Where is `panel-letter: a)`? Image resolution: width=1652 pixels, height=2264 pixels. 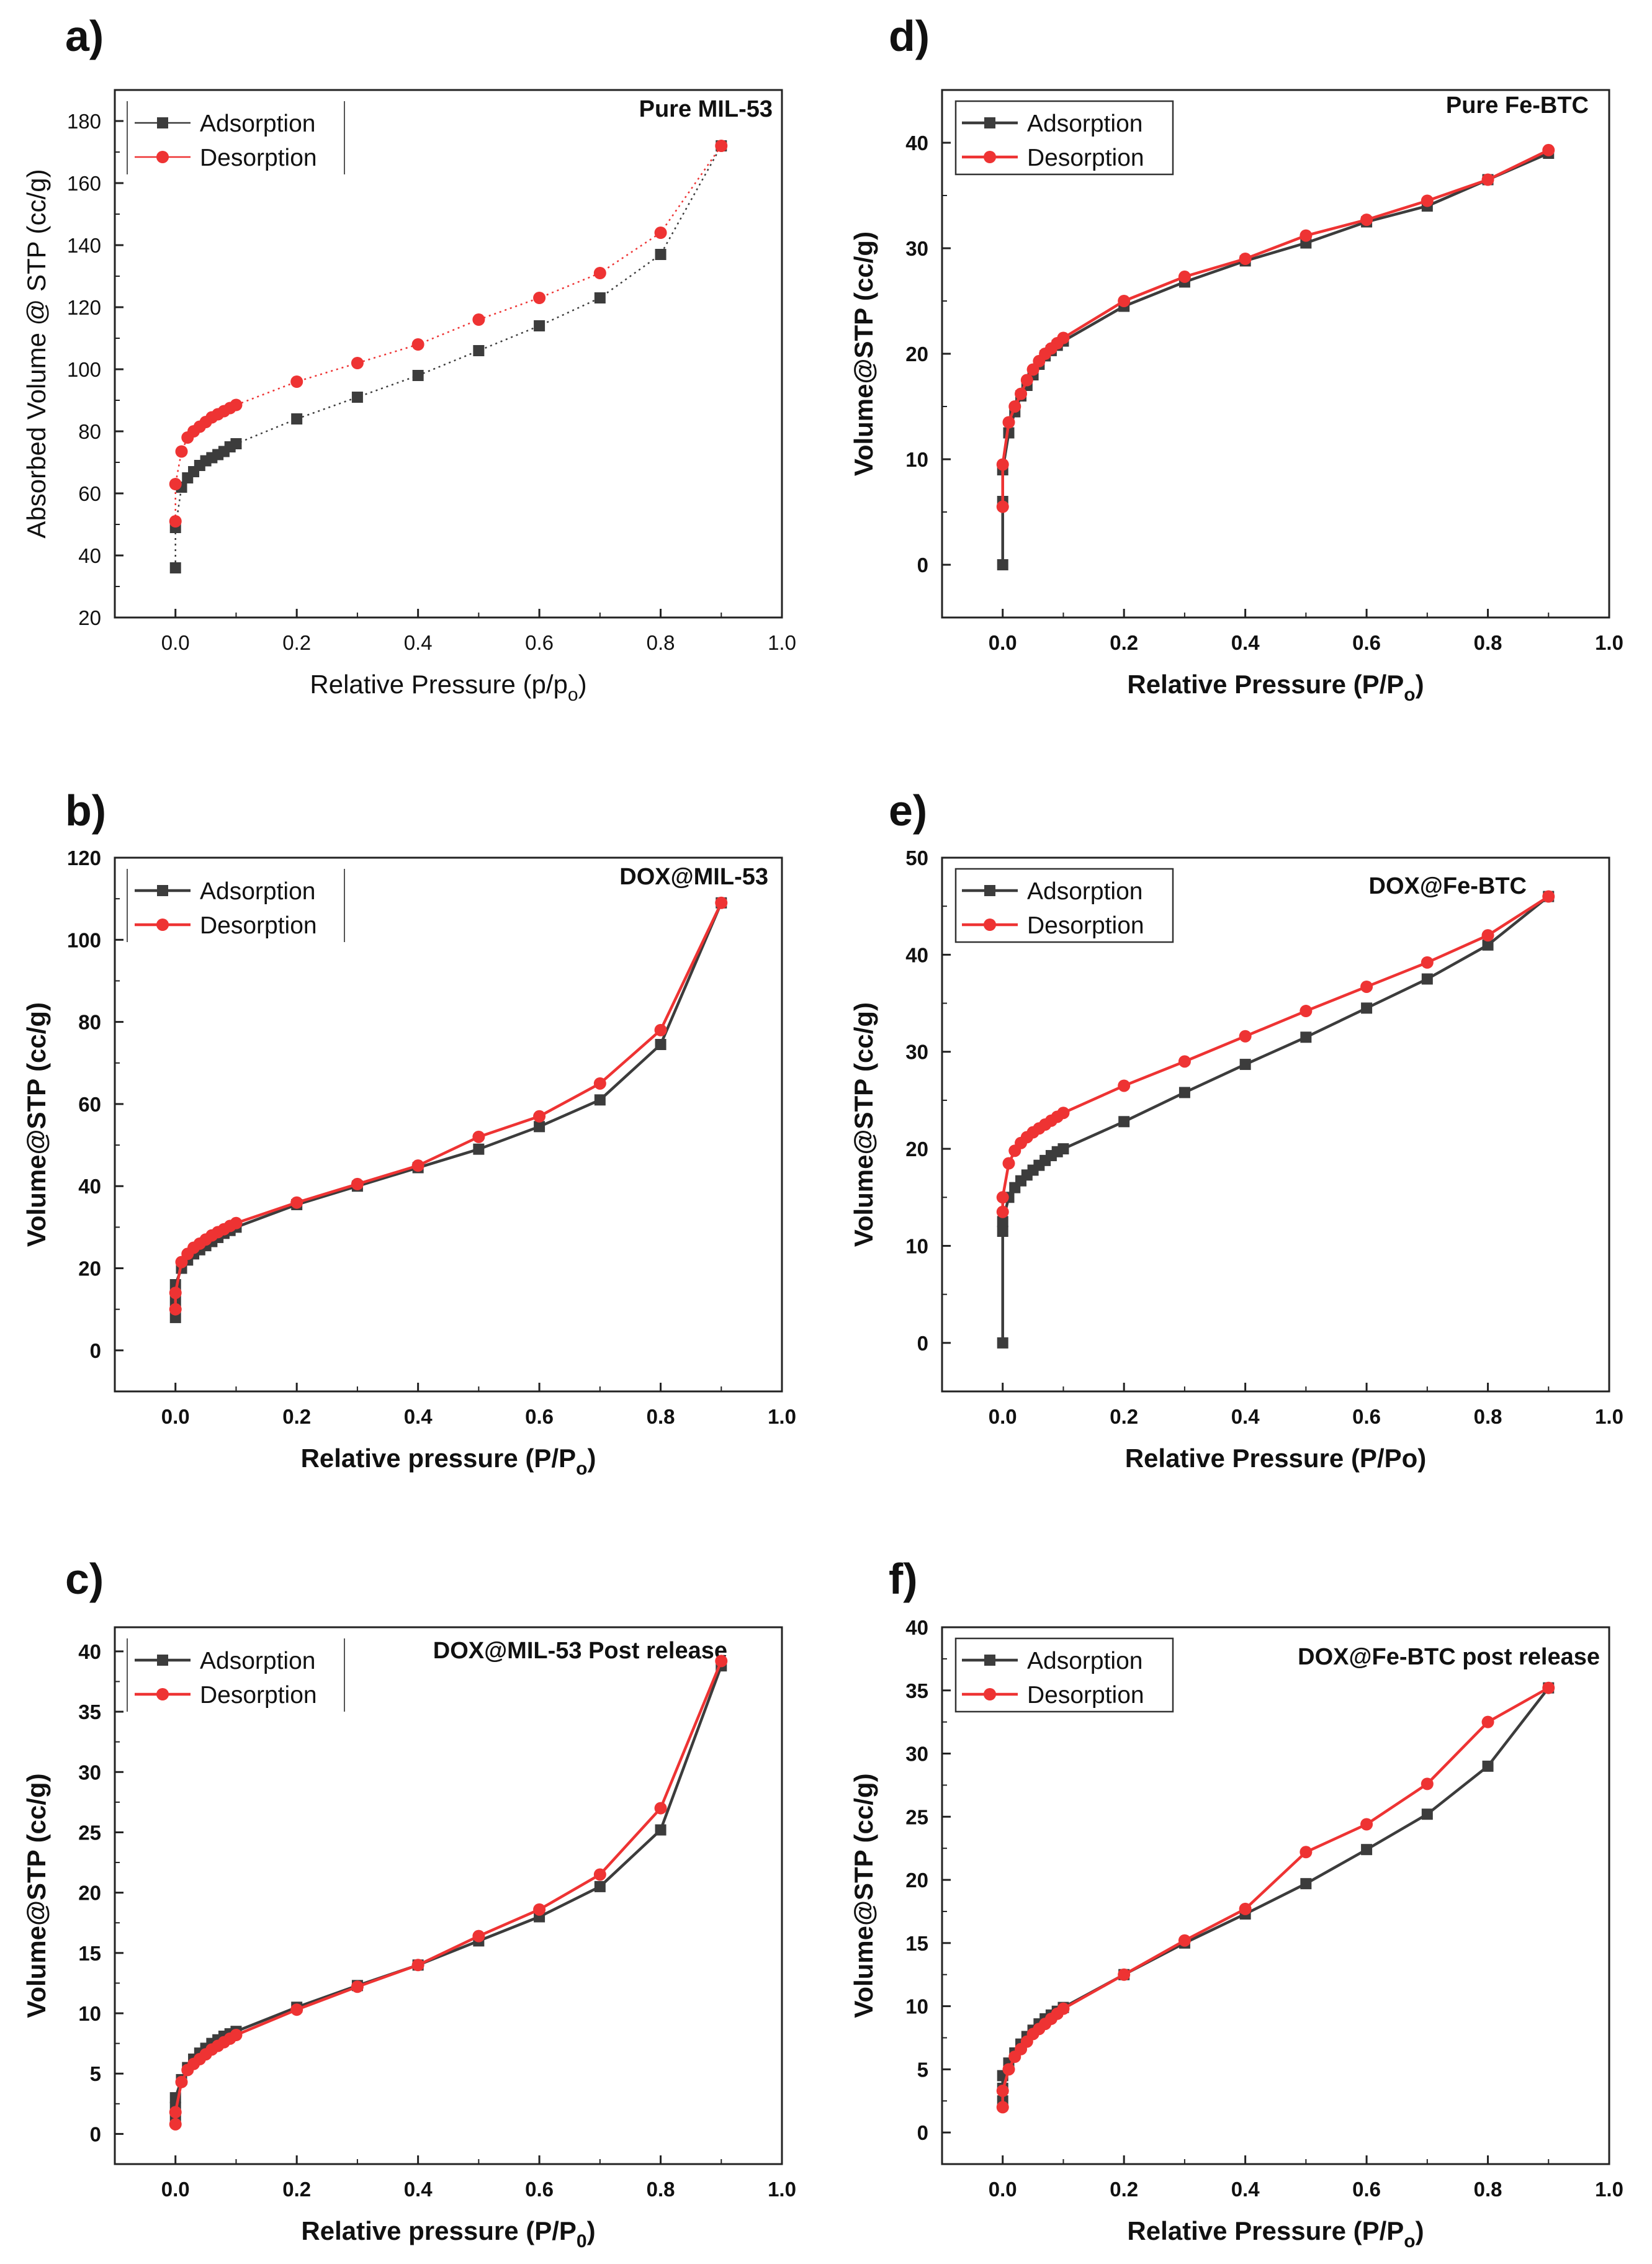 panel-letter: a) is located at coordinates (84, 36).